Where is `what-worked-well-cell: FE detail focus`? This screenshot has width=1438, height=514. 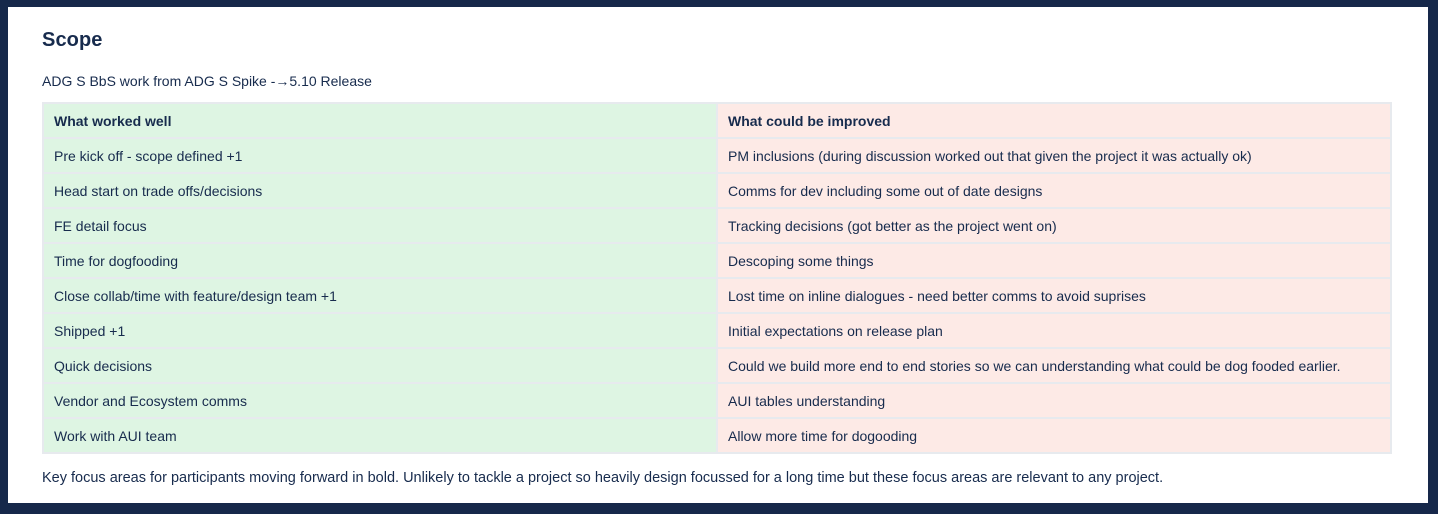 what-worked-well-cell: FE detail focus is located at coordinates (380, 225).